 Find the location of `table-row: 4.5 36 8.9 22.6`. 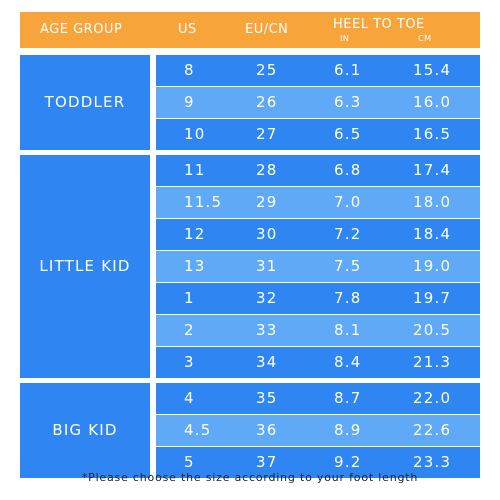

table-row: 4.5 36 8.9 22.6 is located at coordinates (318, 430).